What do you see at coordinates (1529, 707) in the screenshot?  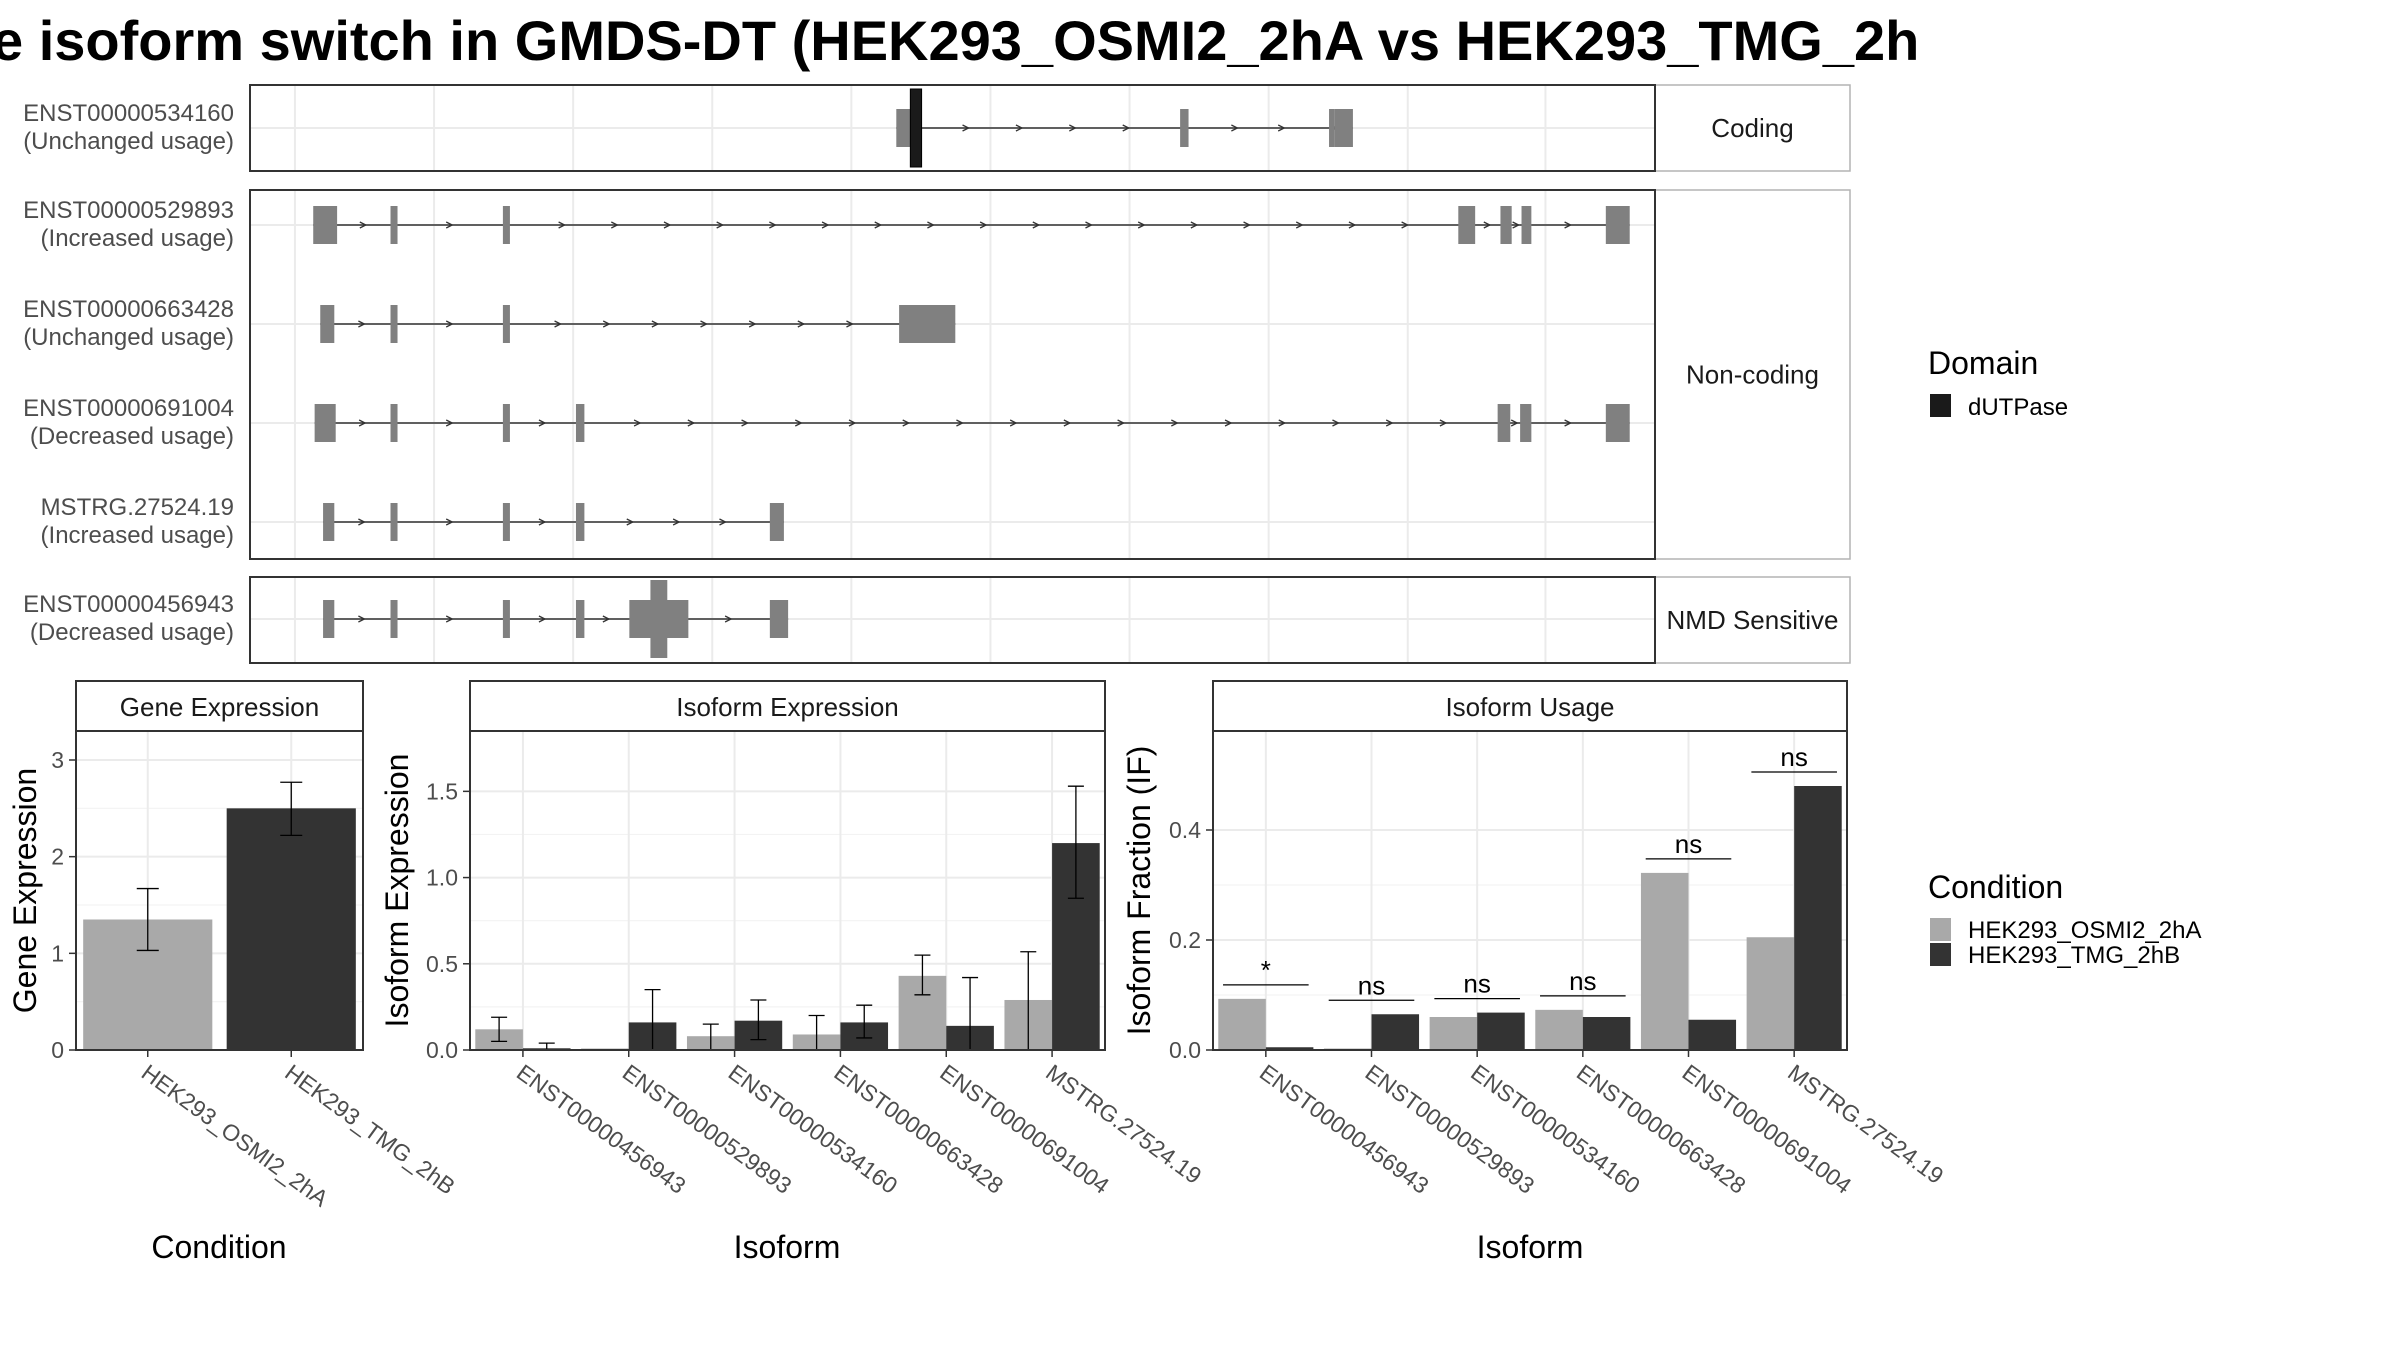 I see `panel-title: Isoform Usage` at bounding box center [1529, 707].